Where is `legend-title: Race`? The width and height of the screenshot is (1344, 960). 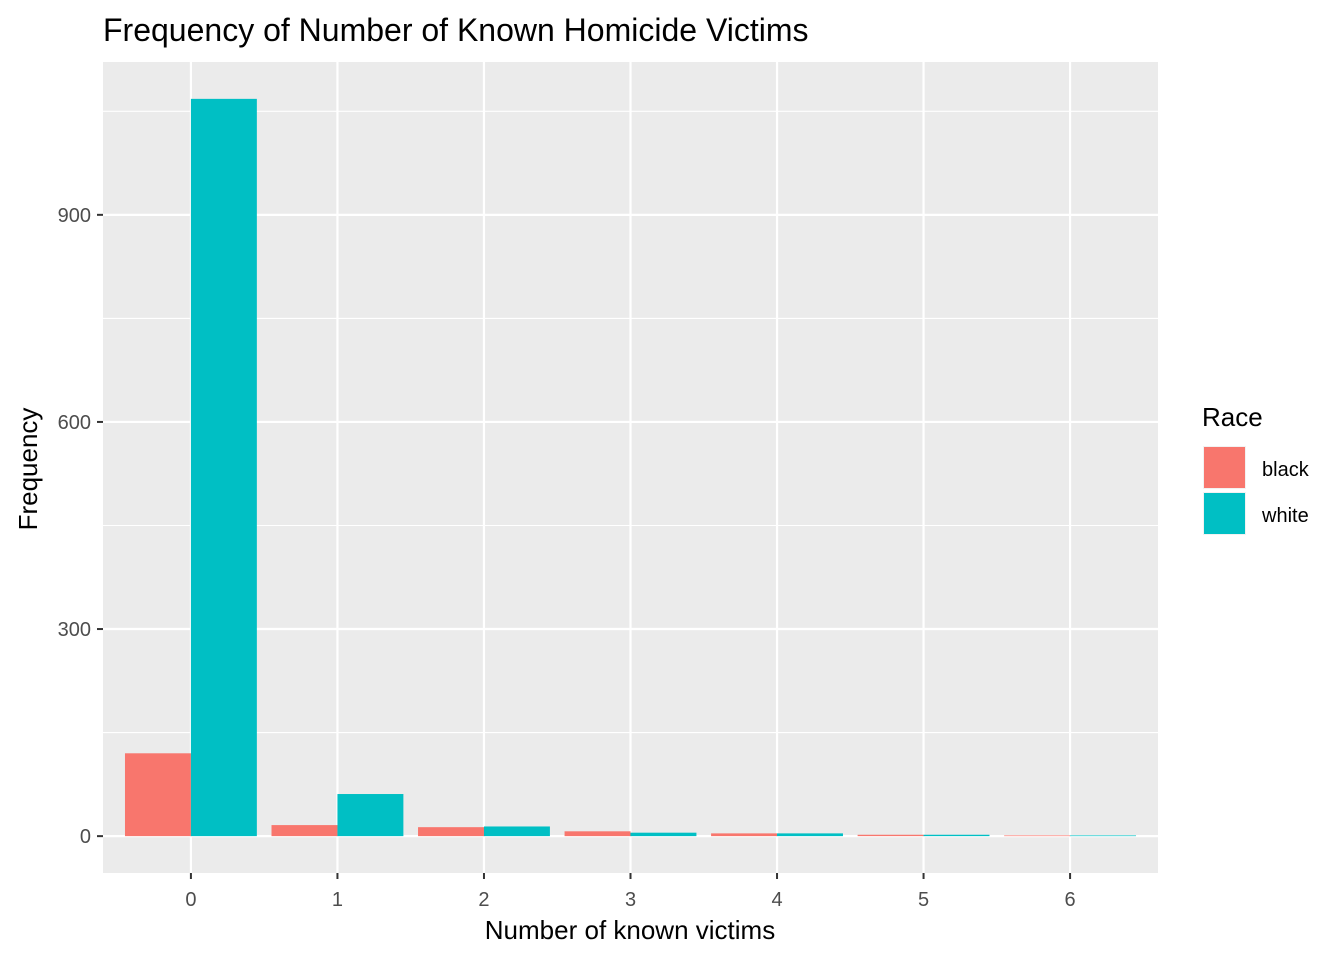
legend-title: Race is located at coordinates (1232, 417).